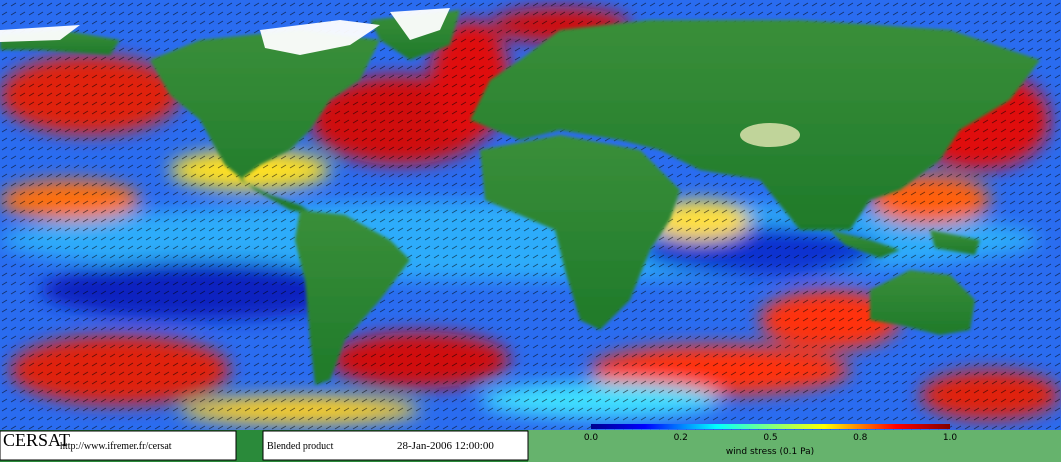 This screenshot has width=1061, height=462. Describe the element at coordinates (591, 438) in the screenshot. I see `colorbar-tick-label: 0.0` at that location.